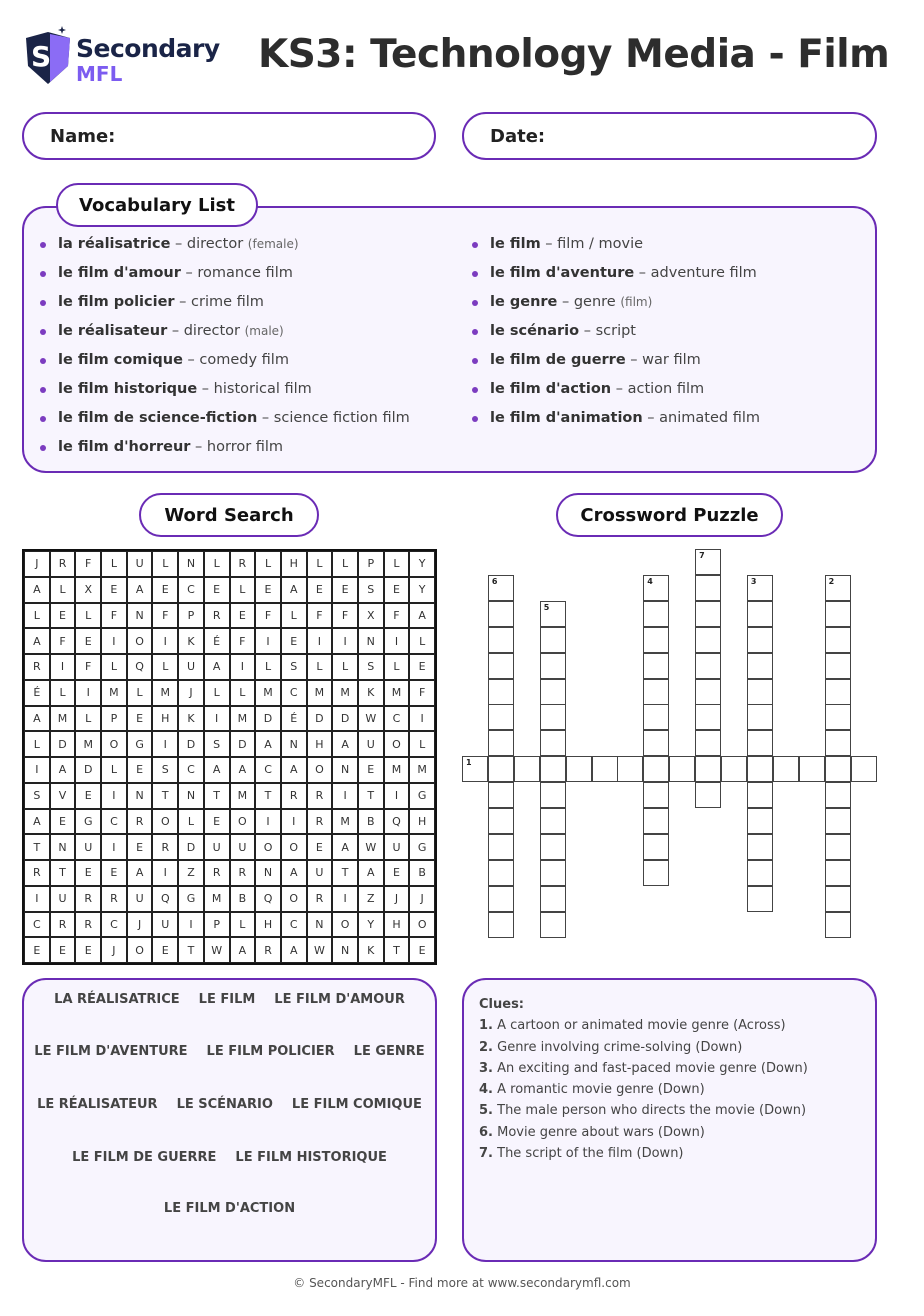 The image size is (924, 1316). I want to click on grid-cell: Q, so click(396, 821).